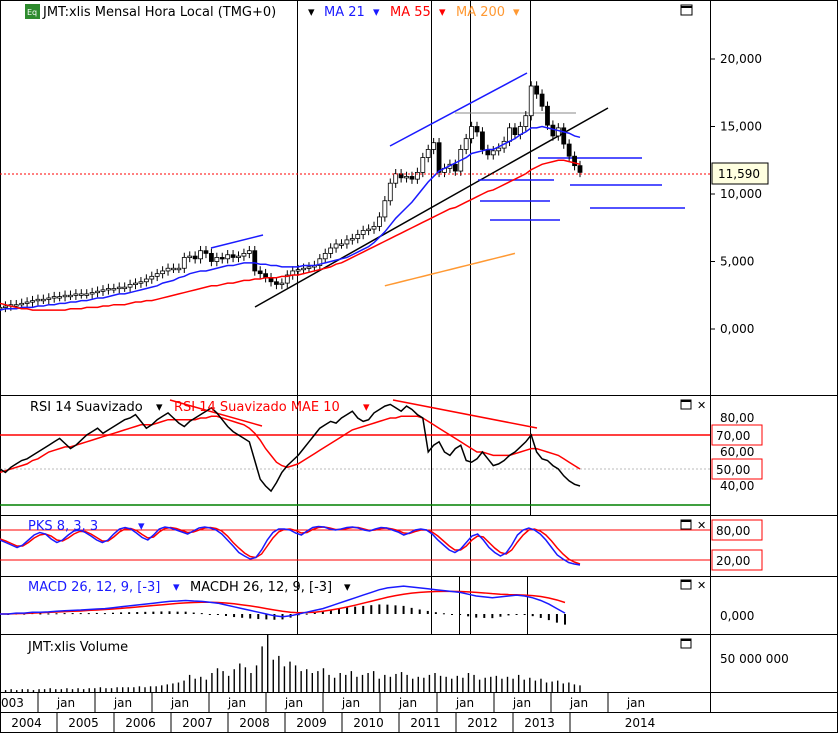  Describe the element at coordinates (376, 12) in the screenshot. I see `legend-ma21-dropdown: ▾` at that location.